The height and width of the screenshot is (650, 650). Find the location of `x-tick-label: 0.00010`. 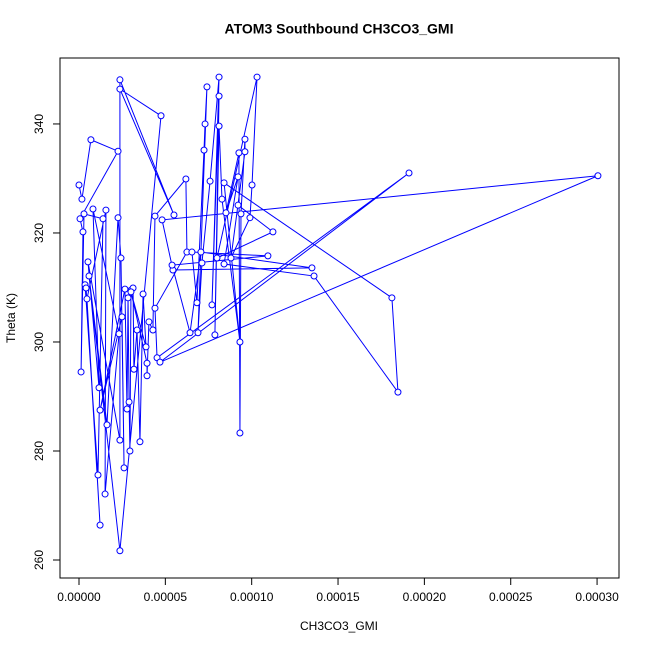

x-tick-label: 0.00010 is located at coordinates (252, 597).